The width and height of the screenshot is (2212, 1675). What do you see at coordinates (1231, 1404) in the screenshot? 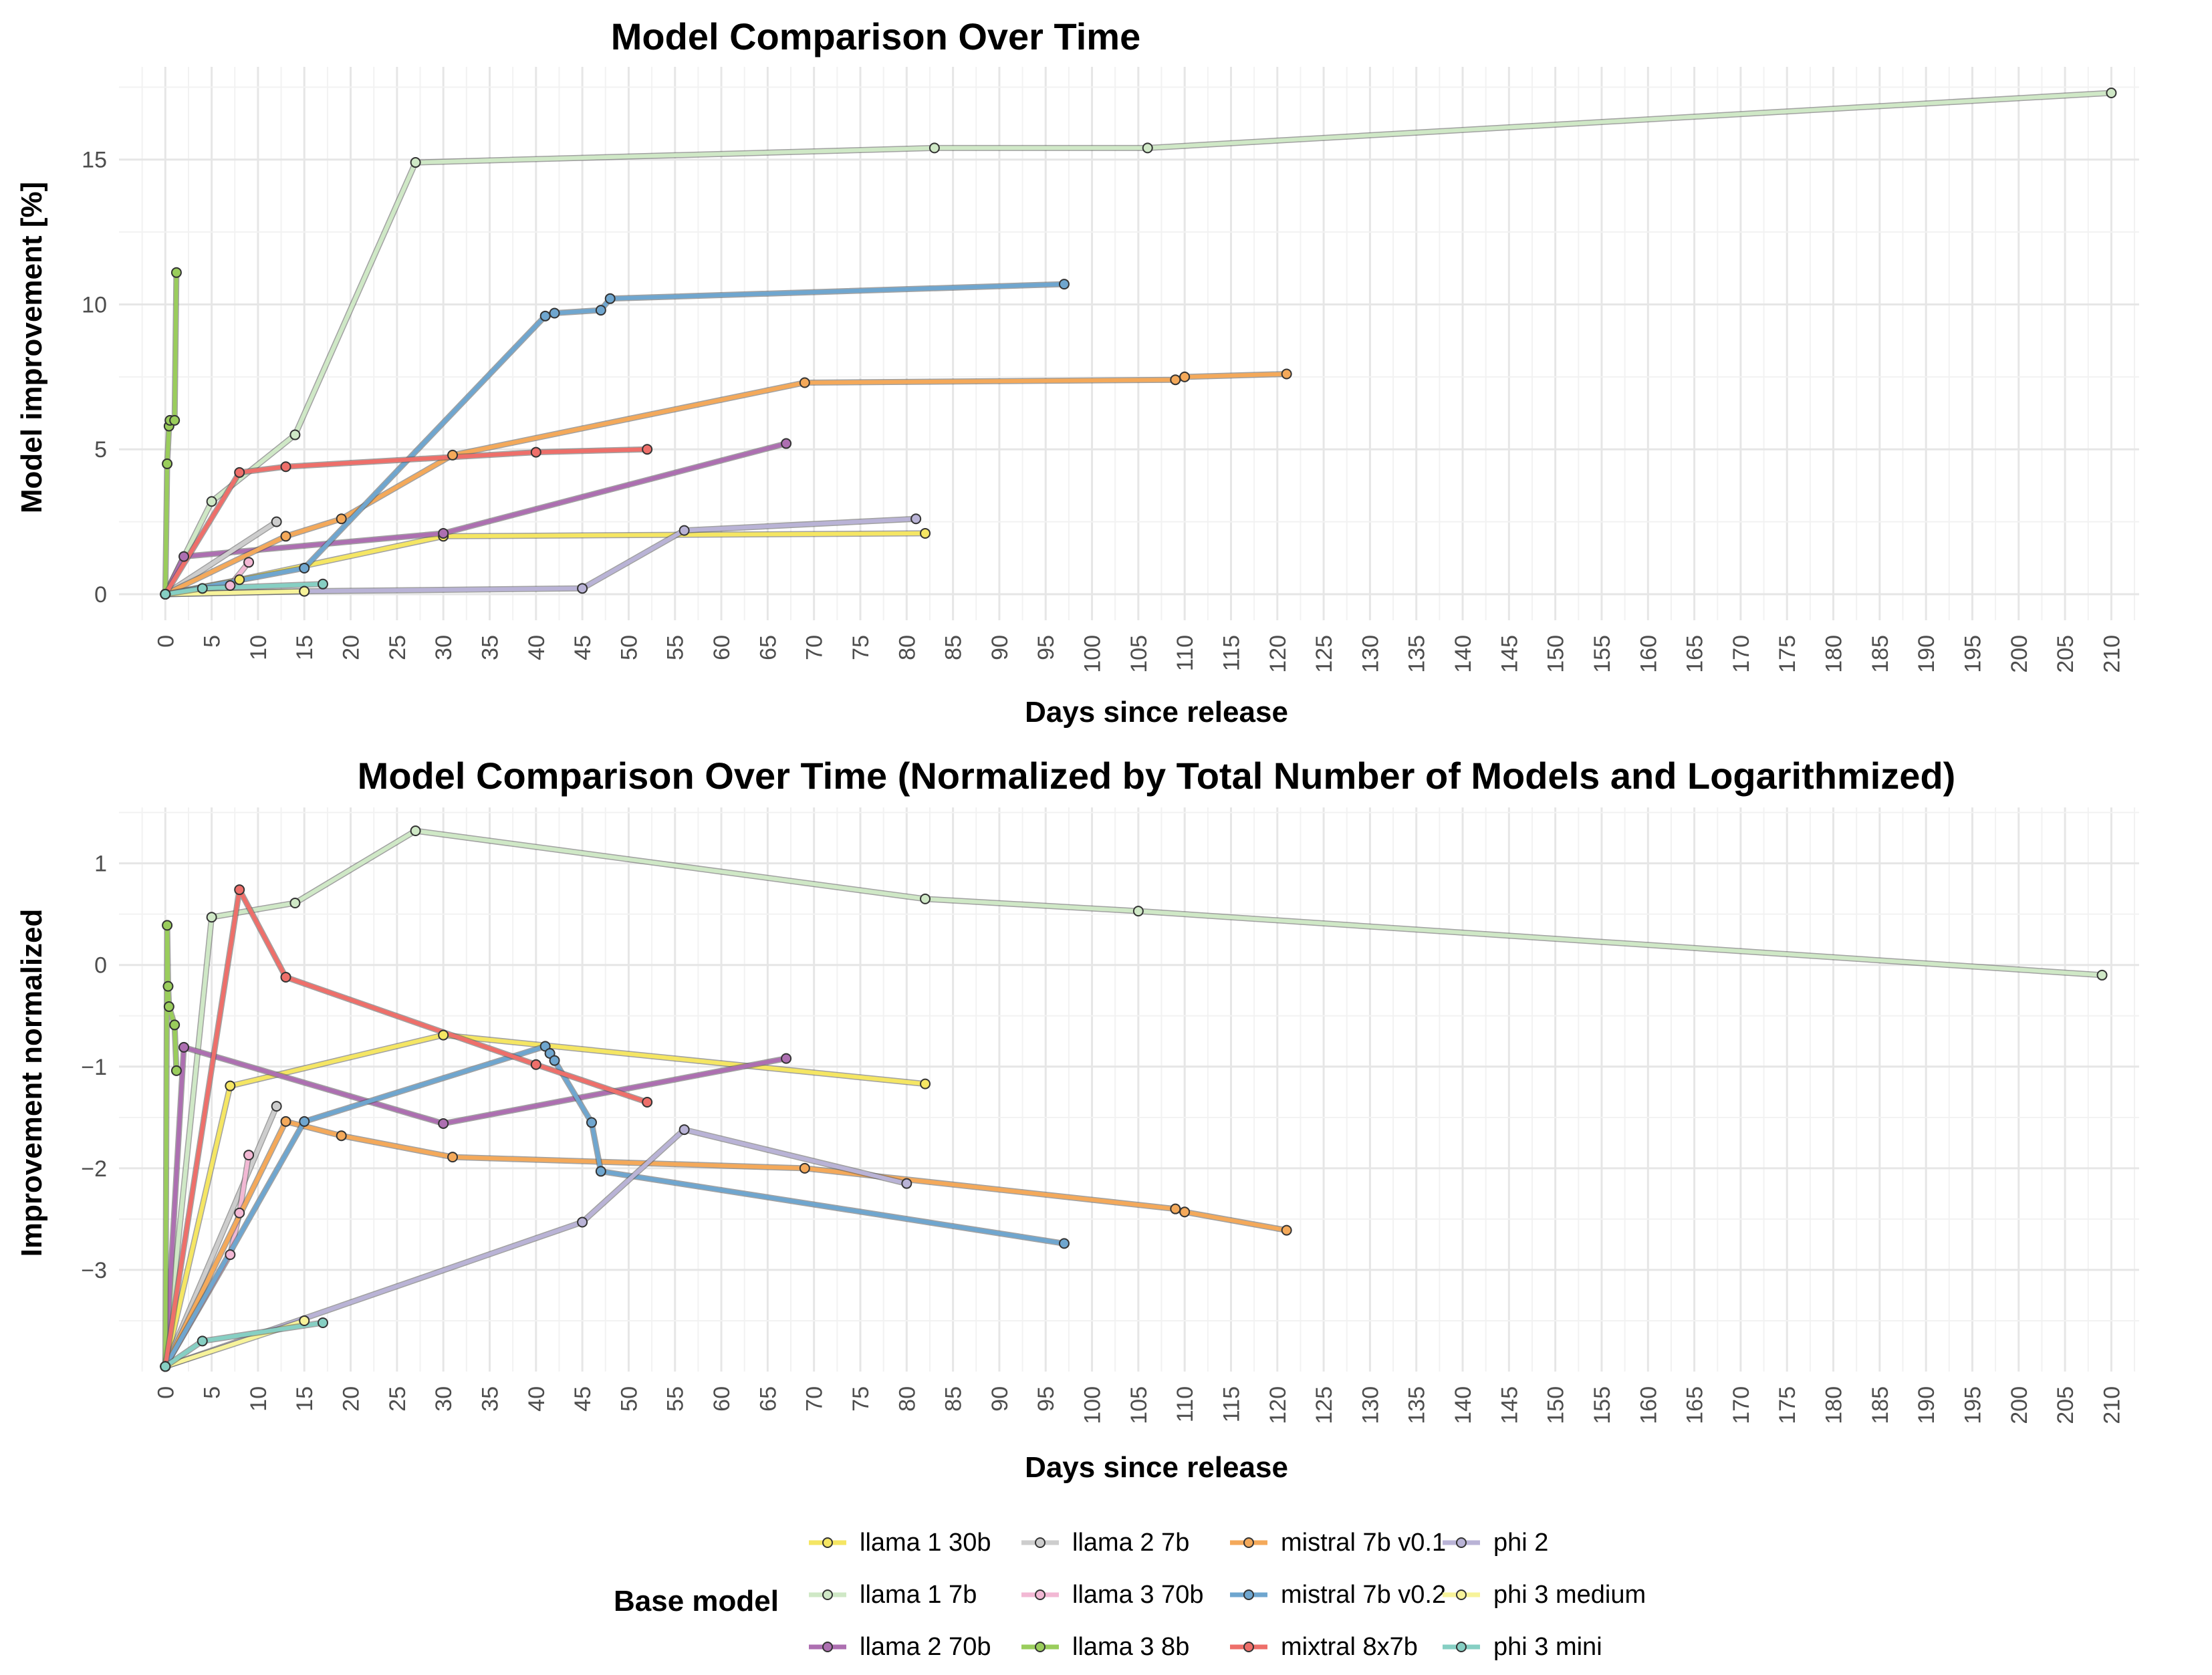
I see `x-tick-label: 115` at bounding box center [1231, 1404].